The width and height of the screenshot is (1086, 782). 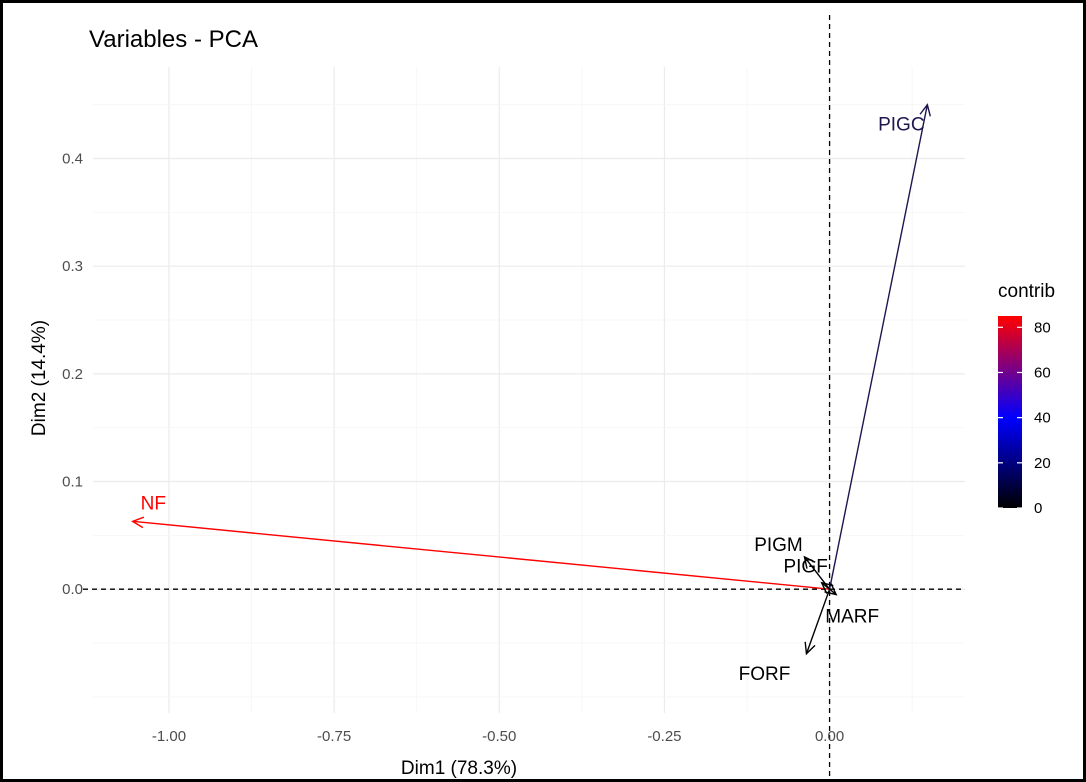 I want to click on x-axis-title: Dim1 (78.3%), so click(x=459, y=768).